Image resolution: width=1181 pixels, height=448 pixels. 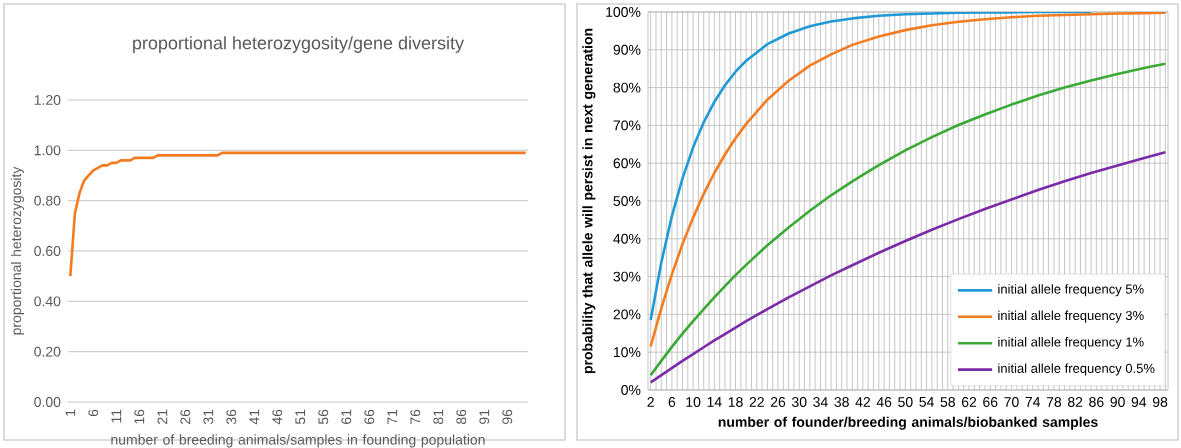 What do you see at coordinates (1071, 343) in the screenshot?
I see `legend-label: initial allele frequency 1%` at bounding box center [1071, 343].